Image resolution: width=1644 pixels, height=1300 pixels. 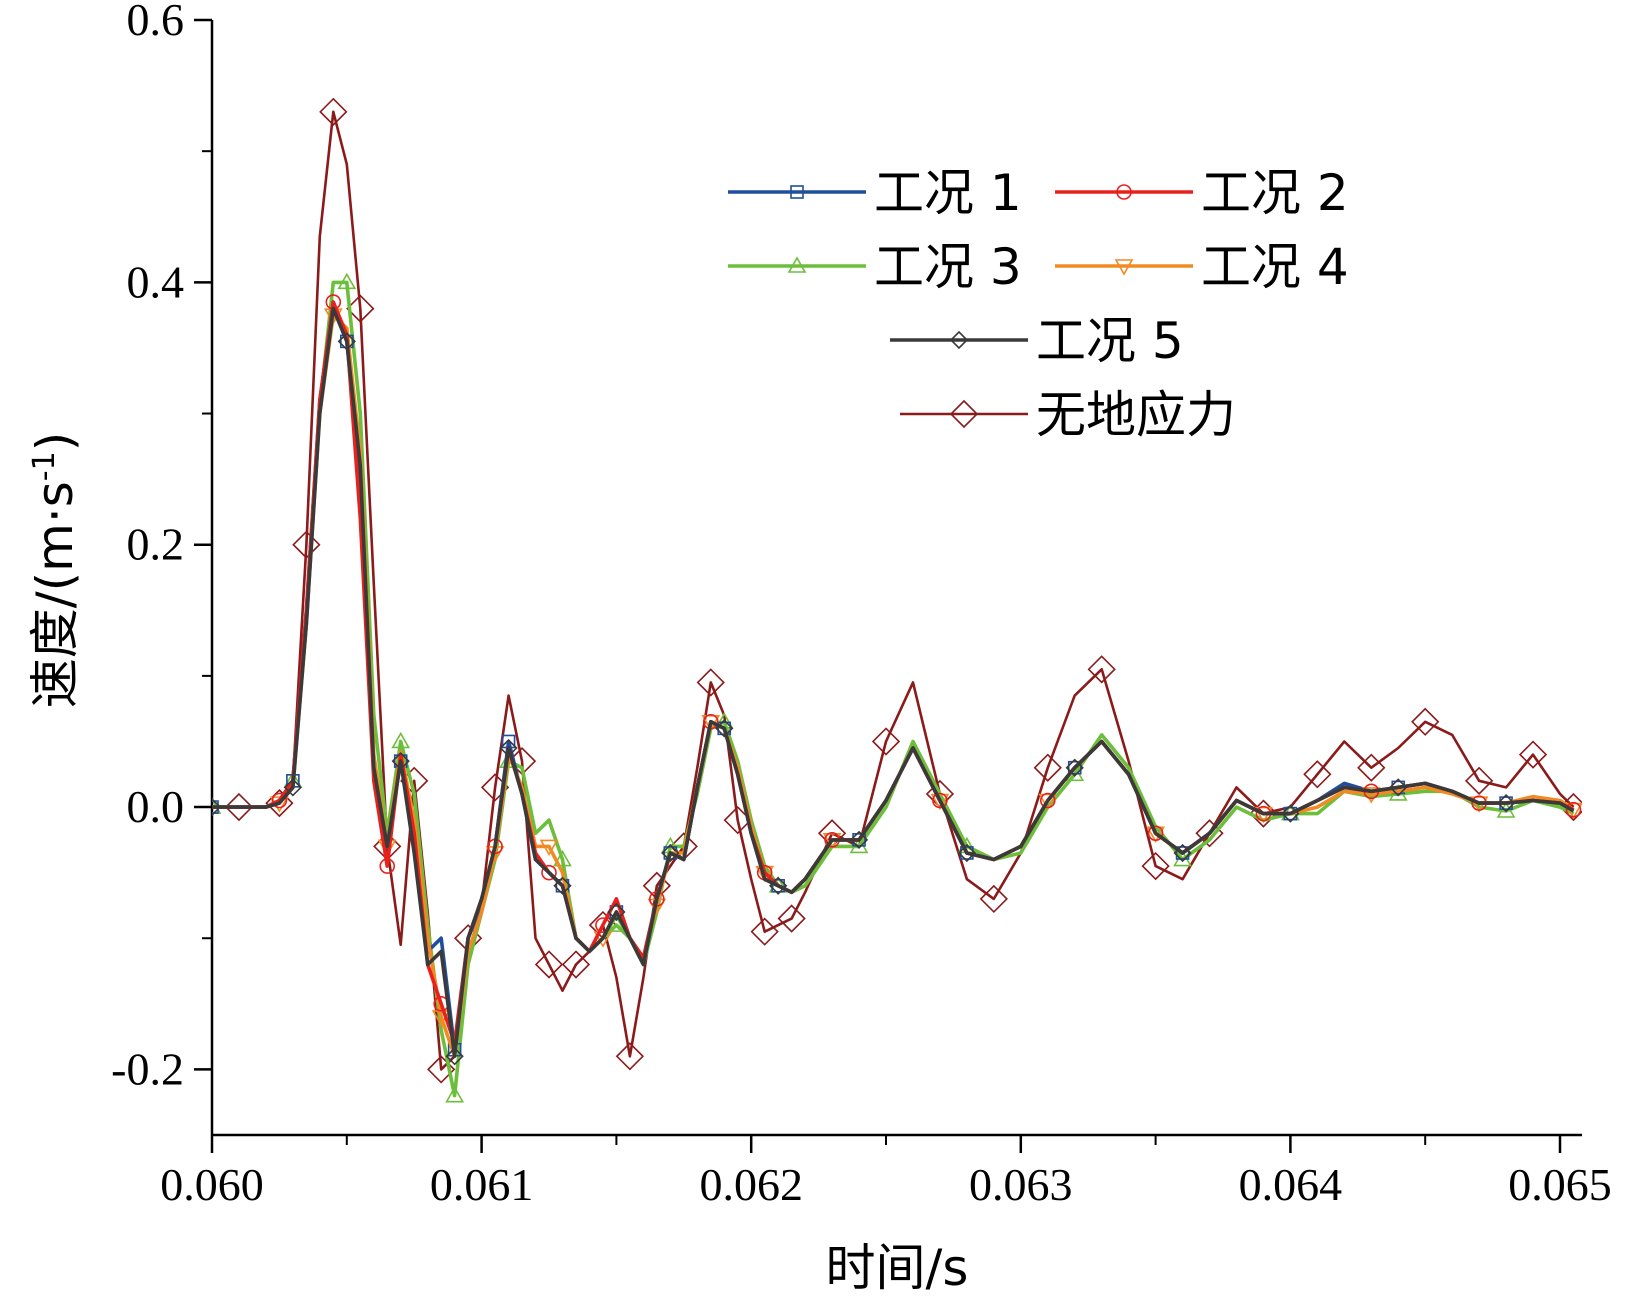 I want to click on y-tick-label: -0.2, so click(x=147, y=1068).